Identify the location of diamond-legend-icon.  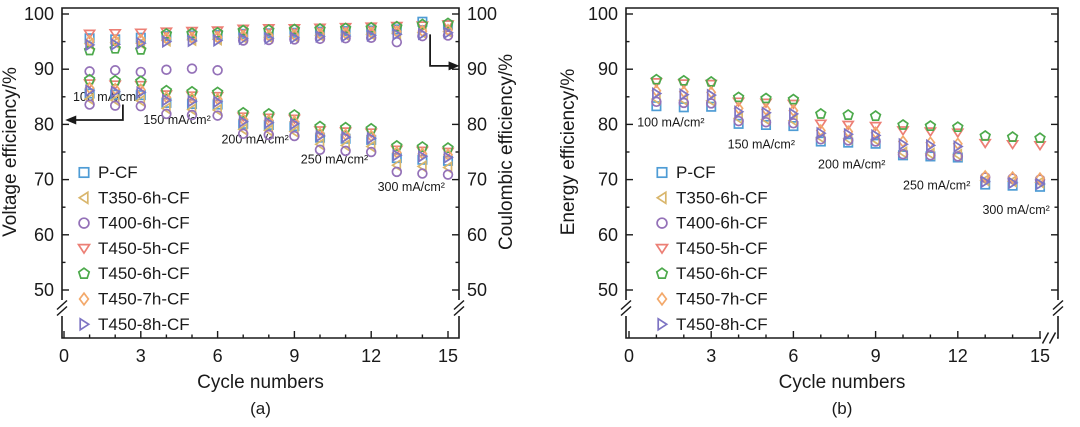
(662, 299).